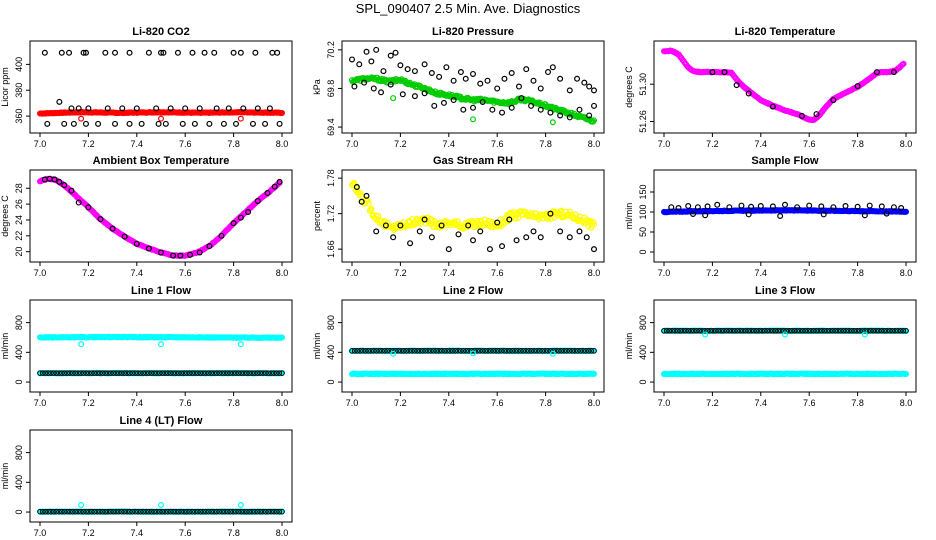 The height and width of the screenshot is (540, 936). I want to click on y-tick-label: 380, so click(19, 90).